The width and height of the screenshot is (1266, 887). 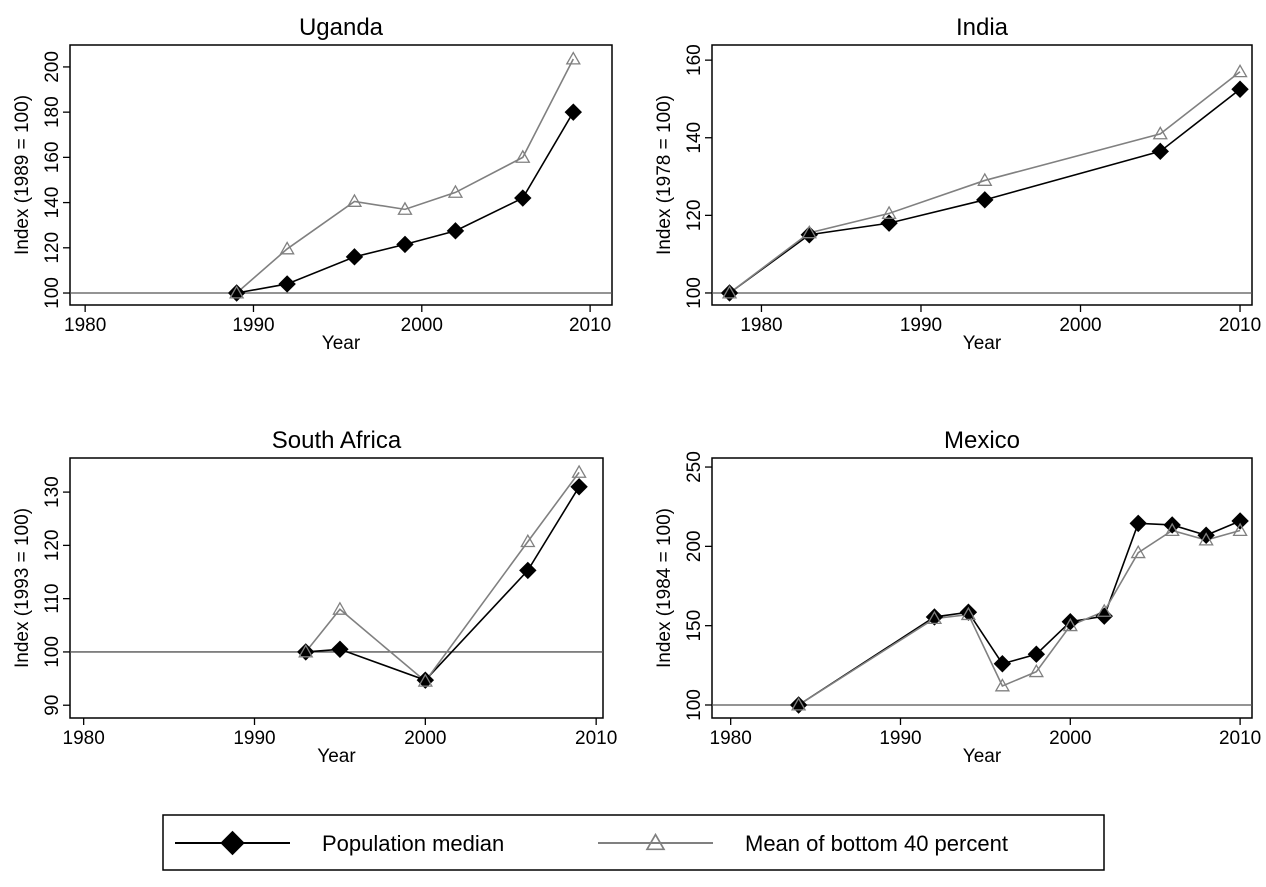 I want to click on y-tick-label: 130, so click(x=52, y=492).